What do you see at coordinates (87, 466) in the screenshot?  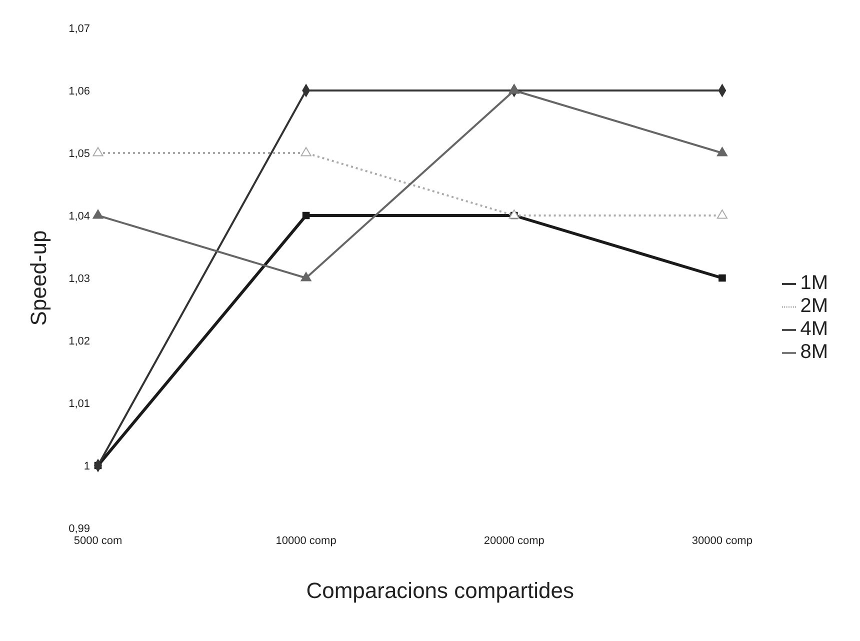 I see `y-tick-label: 1` at bounding box center [87, 466].